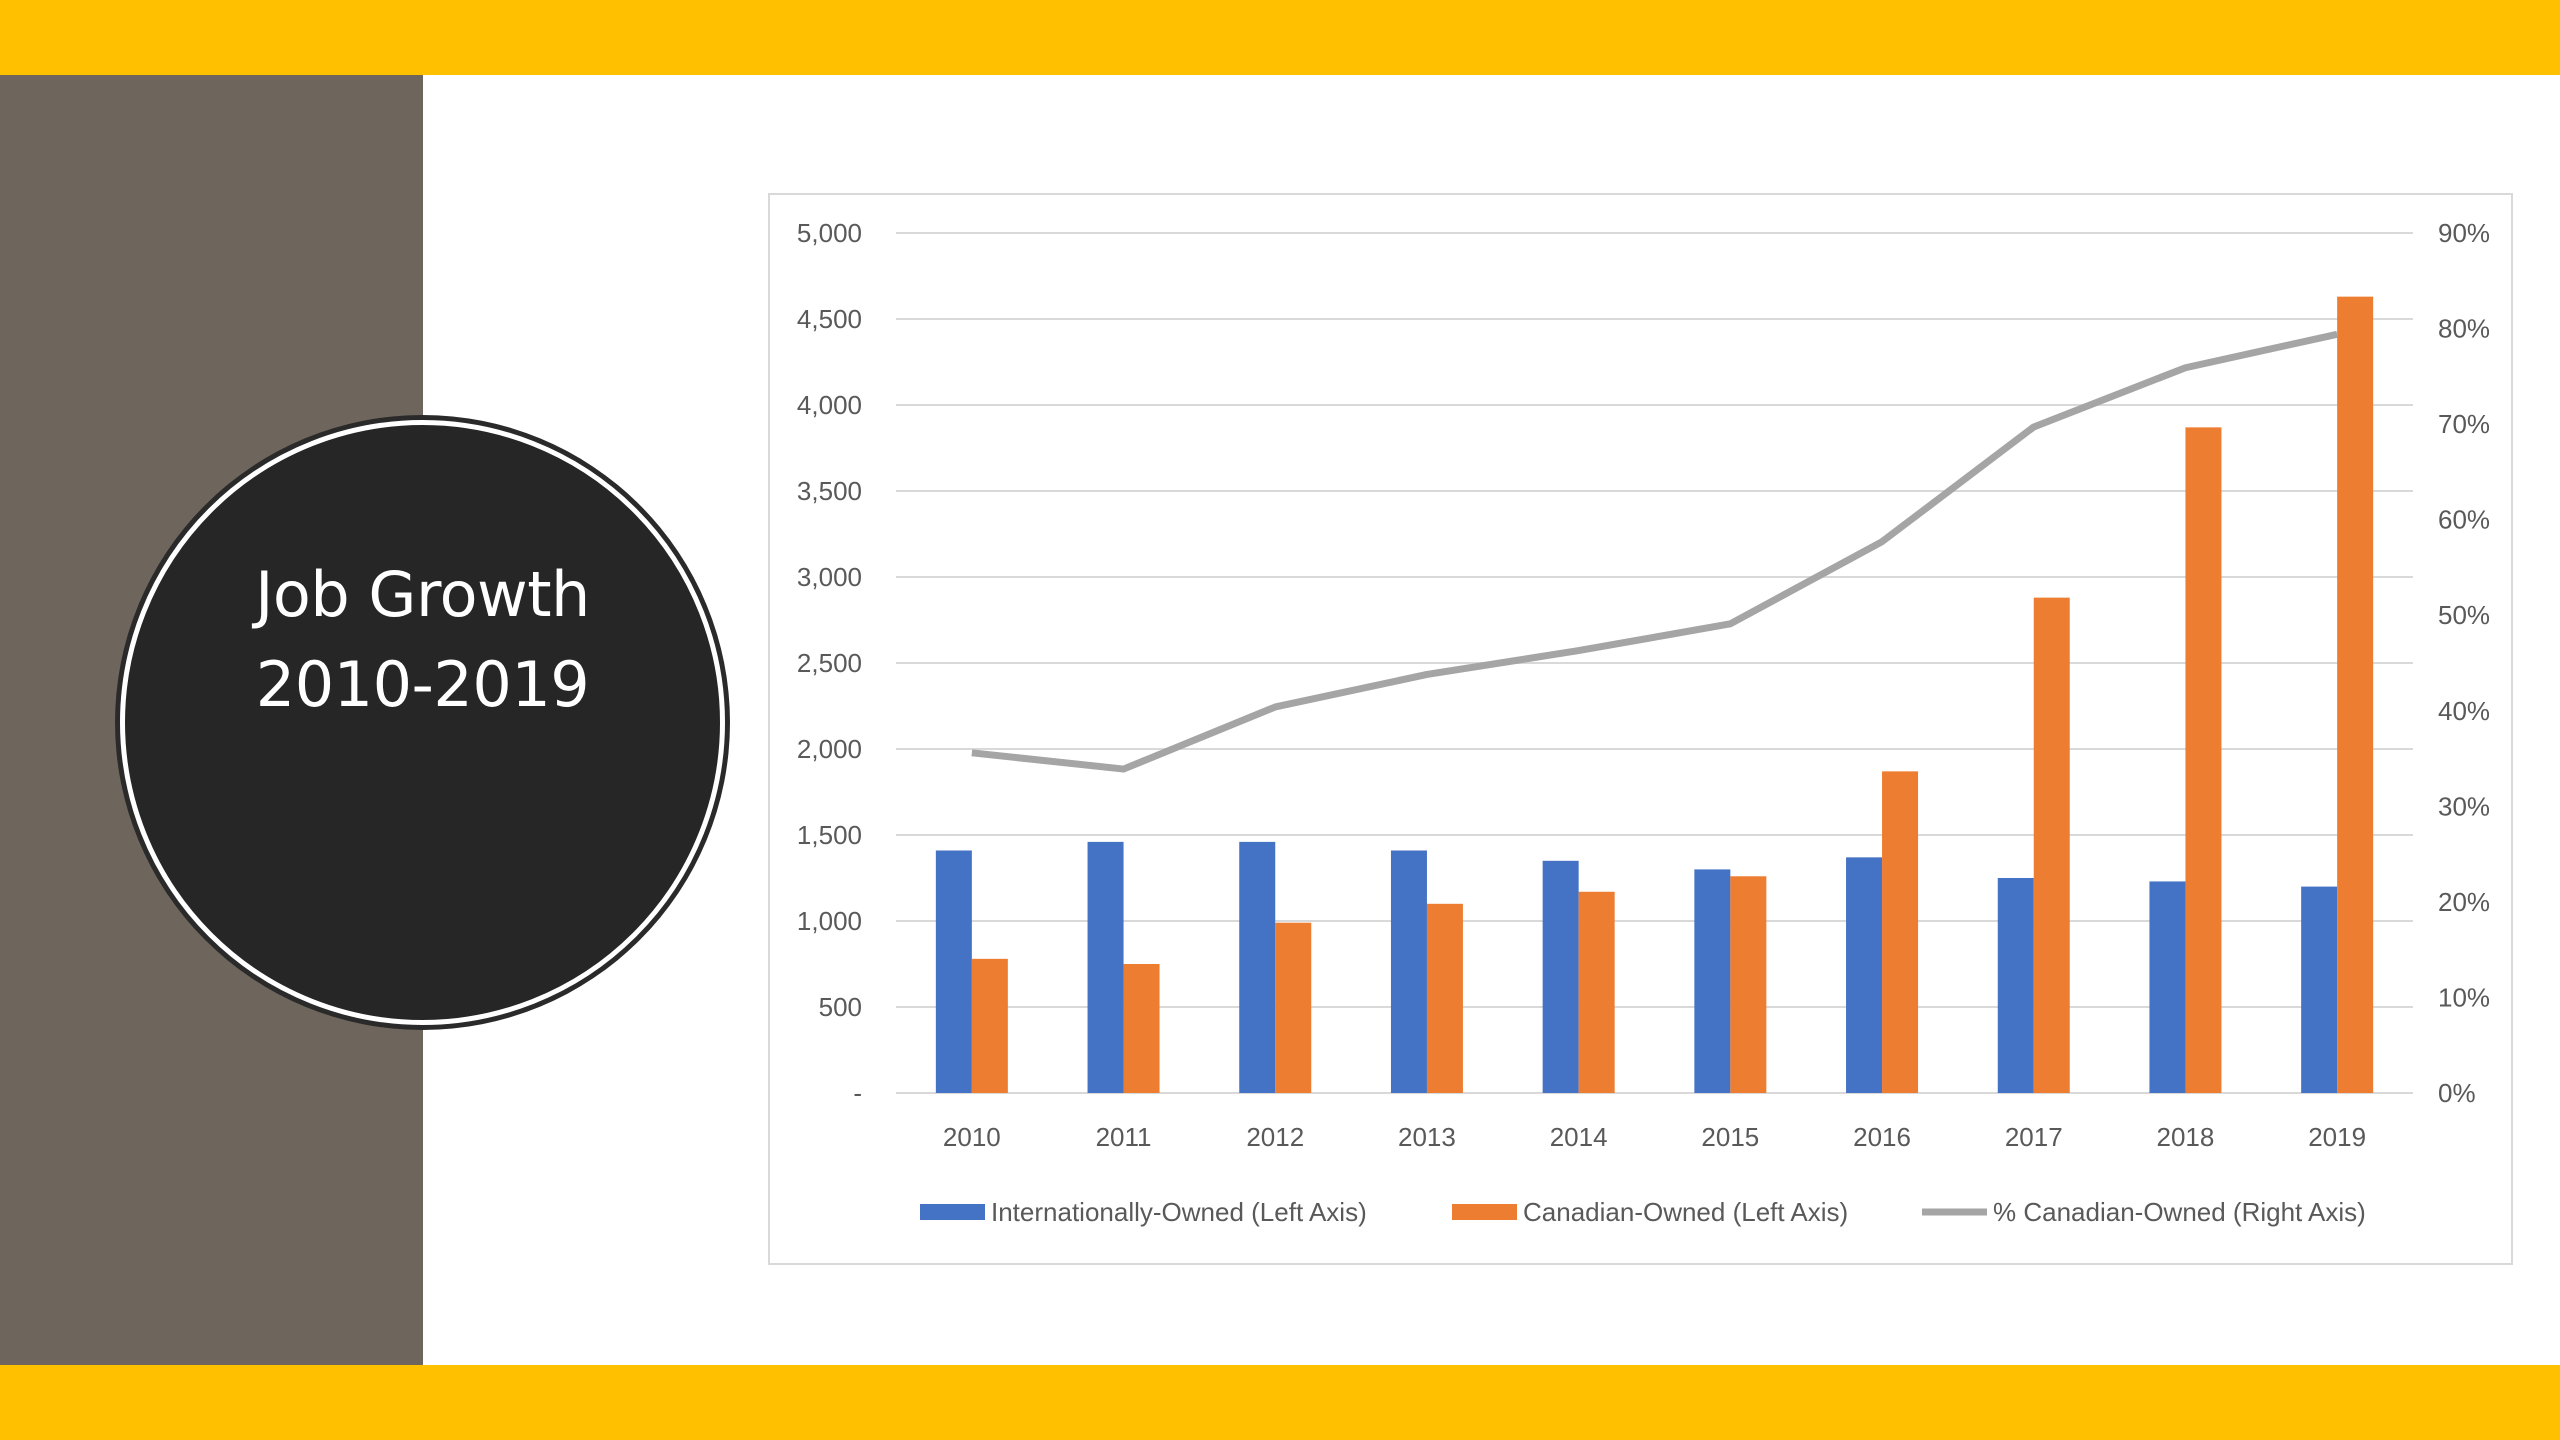 The width and height of the screenshot is (2560, 1440). What do you see at coordinates (422, 594) in the screenshot?
I see `title-line-1: Job Growth` at bounding box center [422, 594].